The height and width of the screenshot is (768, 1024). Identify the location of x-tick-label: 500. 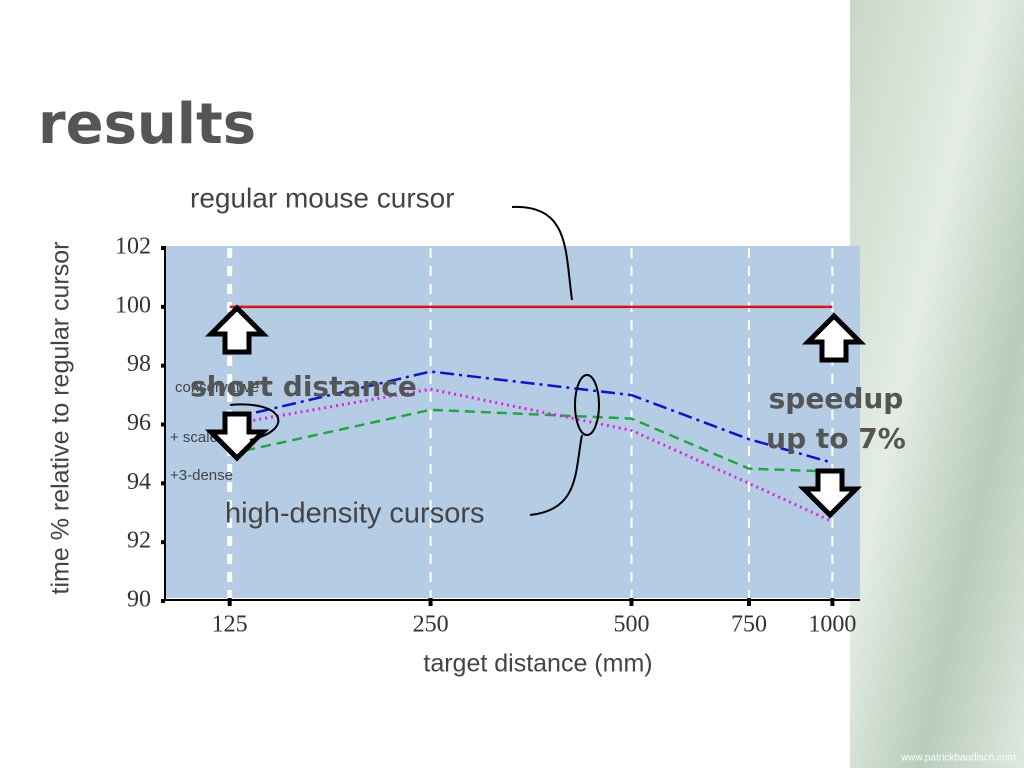
(631, 625).